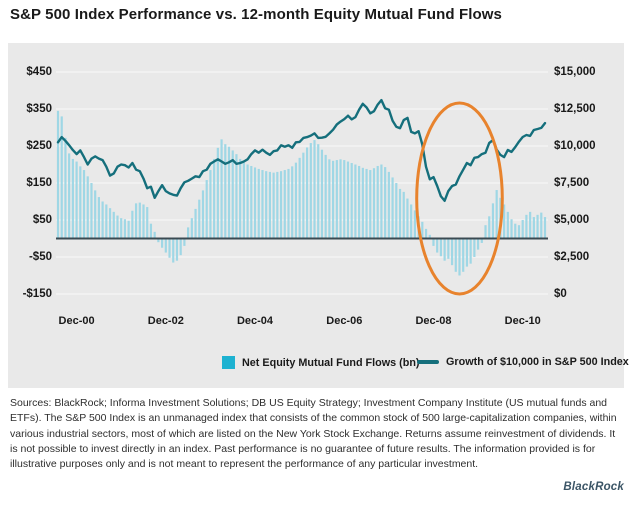 The width and height of the screenshot is (632, 507). I want to click on left-axis-tick: $450, so click(39, 72).